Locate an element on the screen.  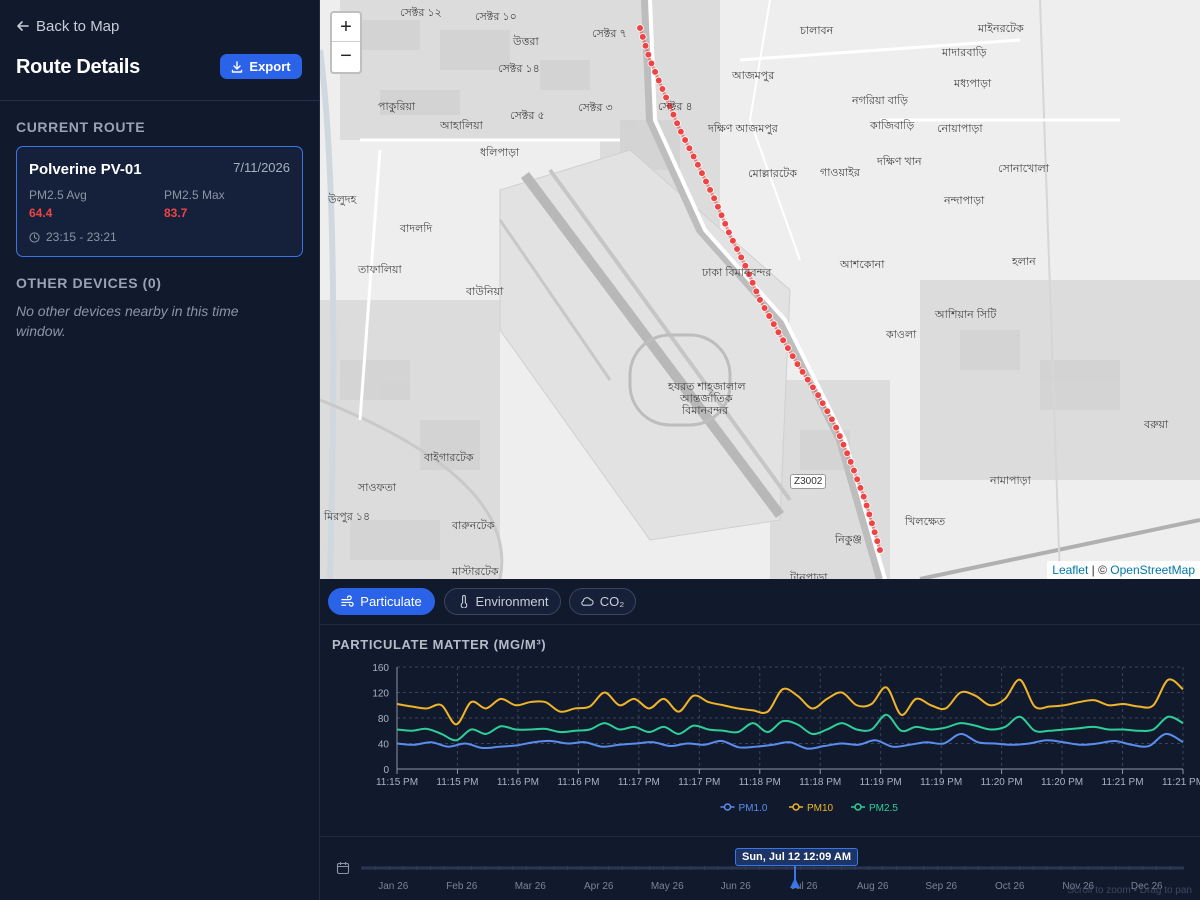
tab-co2-label: CO₂ is located at coordinates (612, 601).